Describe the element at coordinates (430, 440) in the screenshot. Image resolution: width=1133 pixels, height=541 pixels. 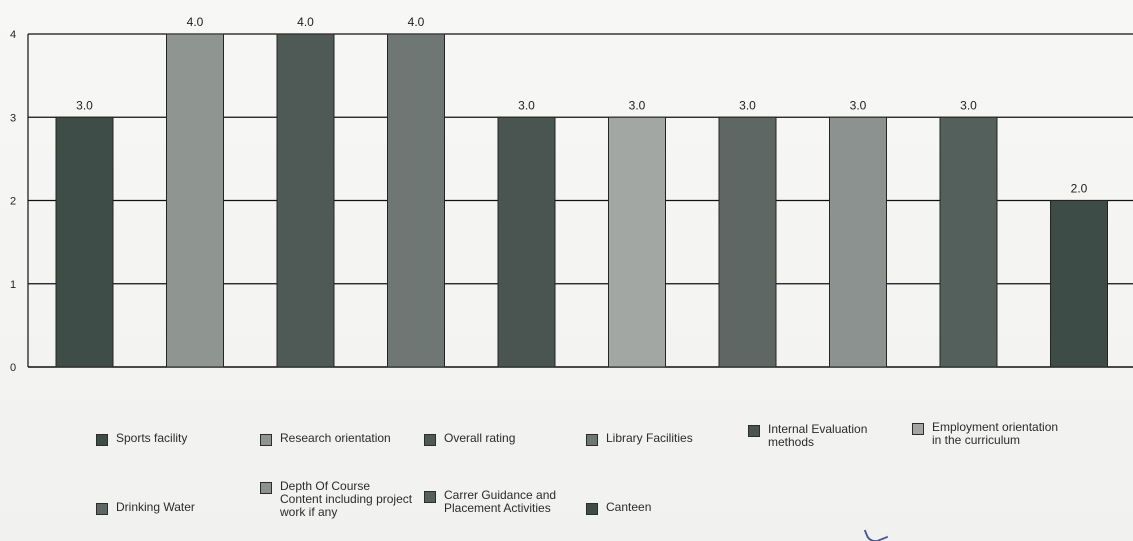
I see `legend-swatch-overall-rating` at that location.